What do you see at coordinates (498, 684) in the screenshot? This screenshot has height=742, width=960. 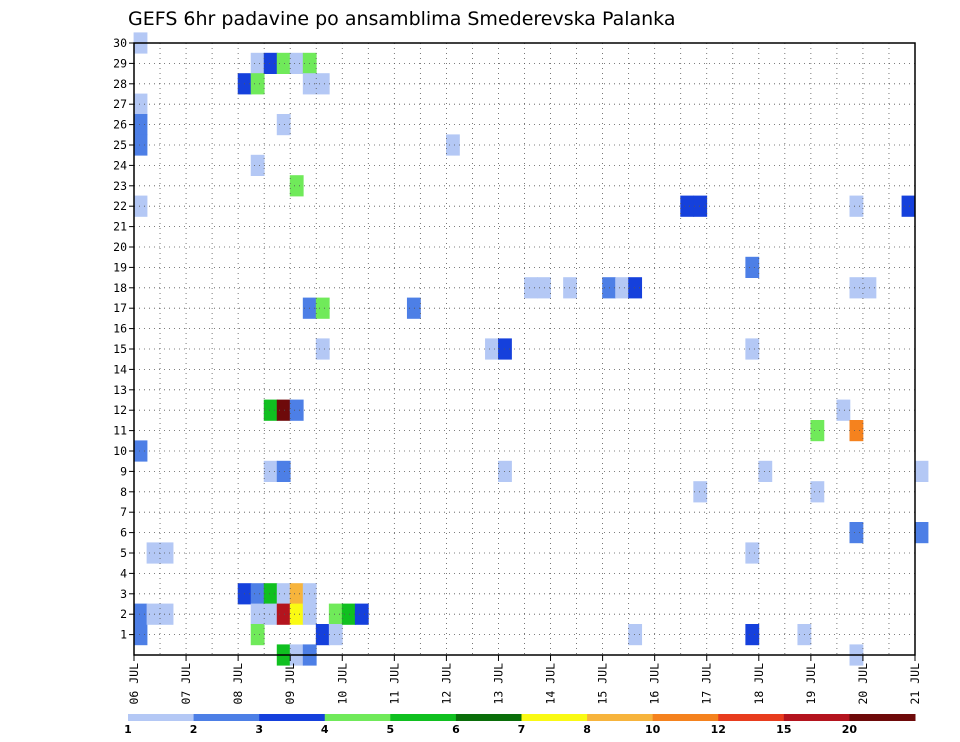 I see `x-tick-label: 13 JUL` at bounding box center [498, 684].